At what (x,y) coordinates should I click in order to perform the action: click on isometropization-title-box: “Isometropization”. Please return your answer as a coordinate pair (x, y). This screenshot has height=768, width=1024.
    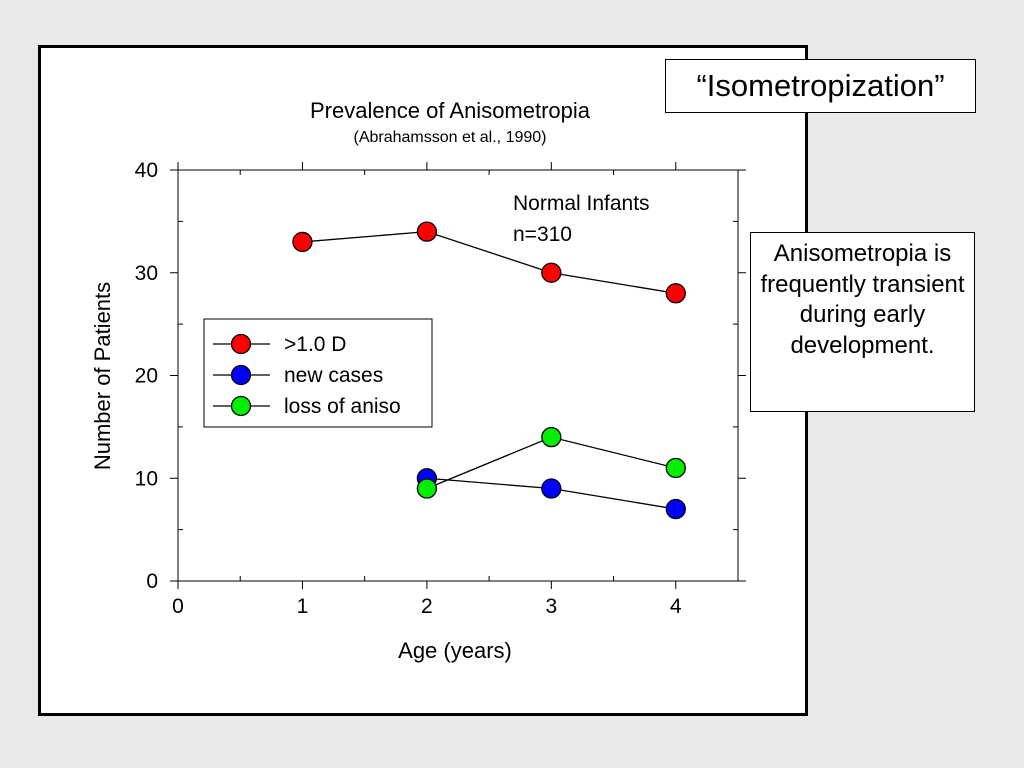
    Looking at the image, I should click on (820, 86).